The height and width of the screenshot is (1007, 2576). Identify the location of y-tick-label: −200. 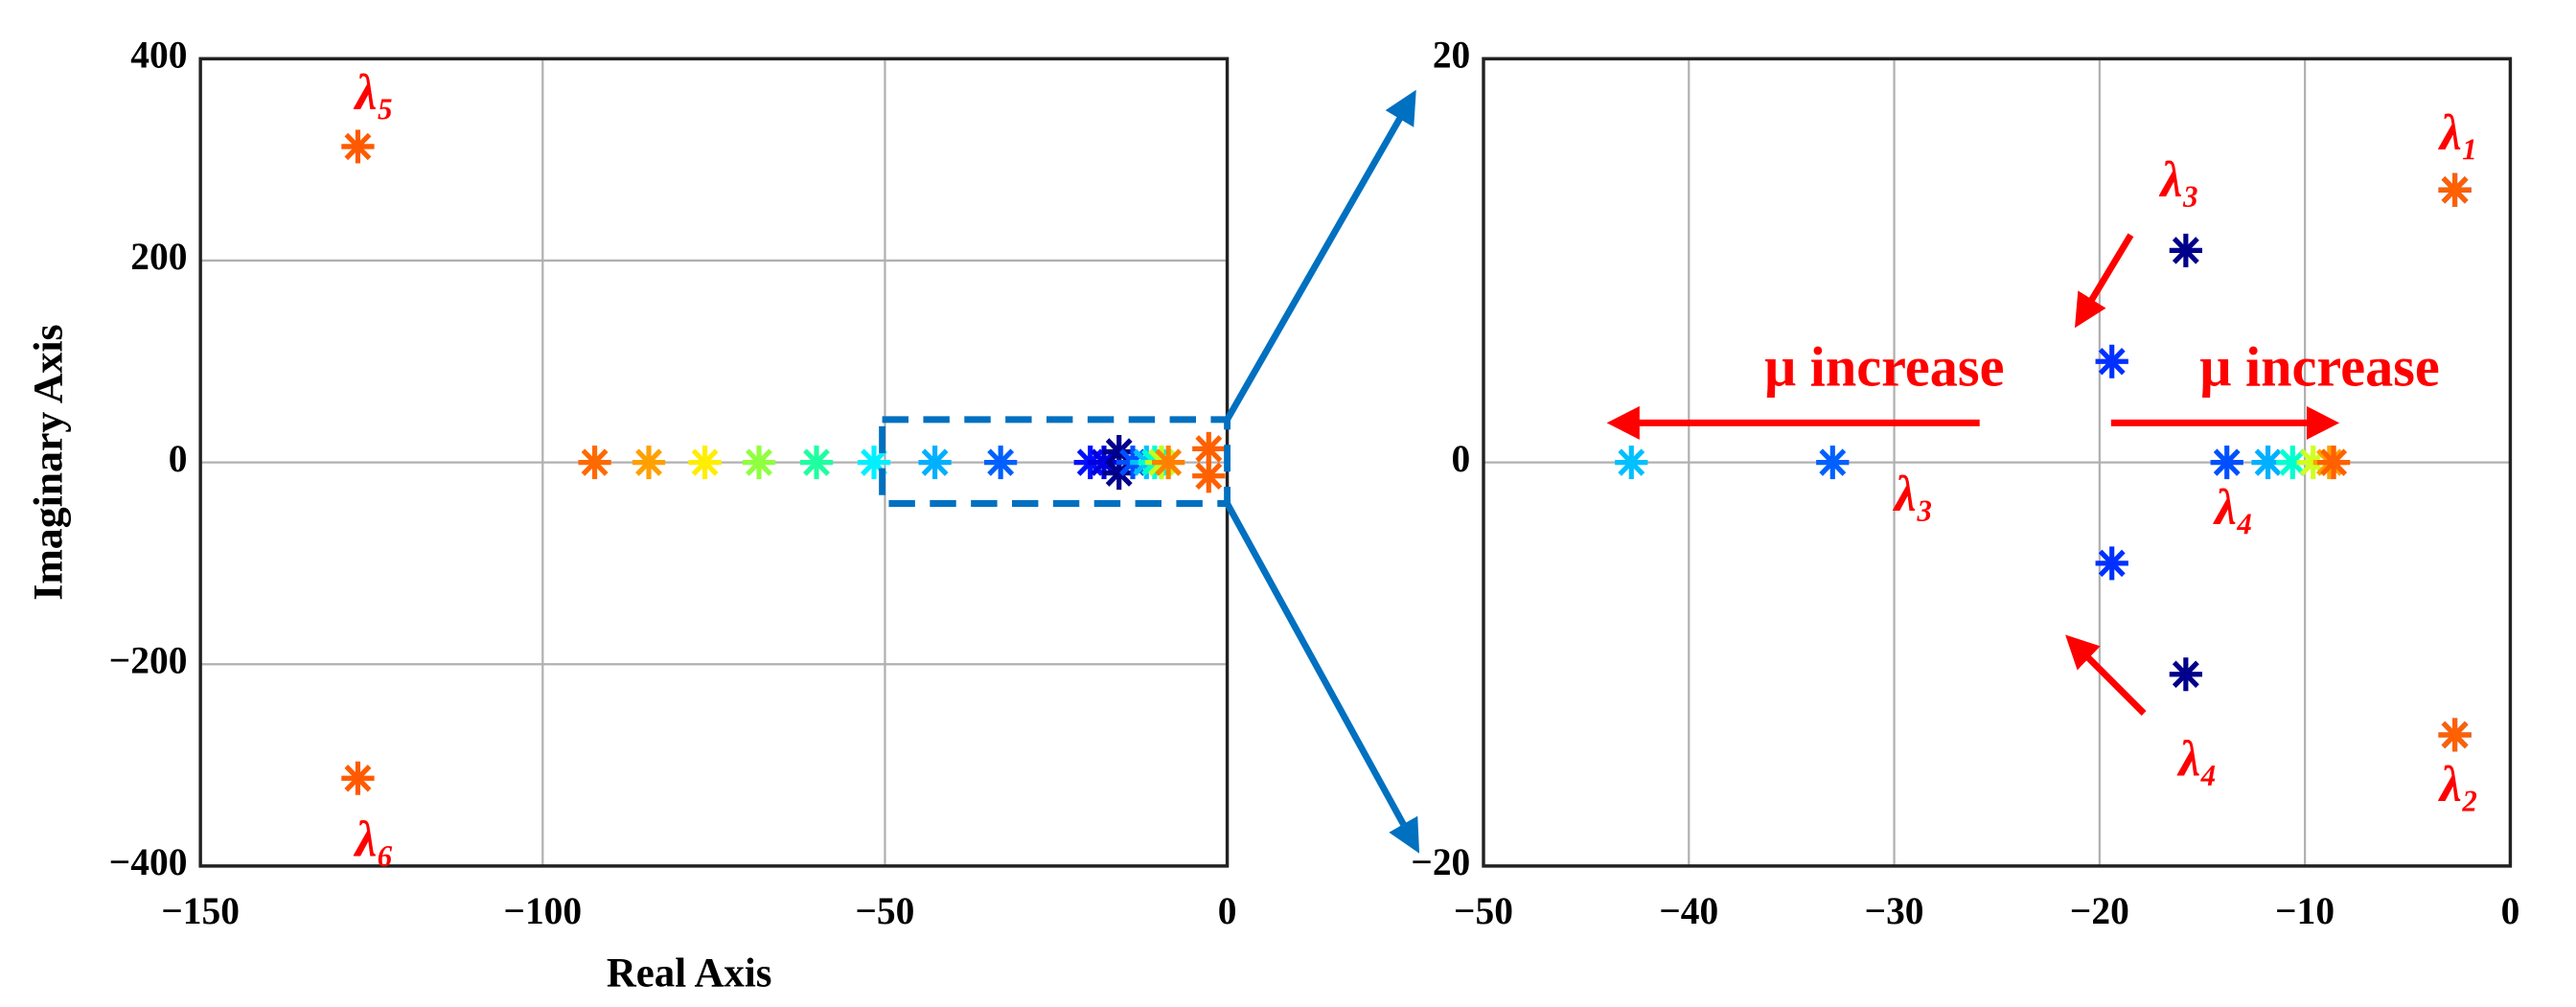
(148, 660).